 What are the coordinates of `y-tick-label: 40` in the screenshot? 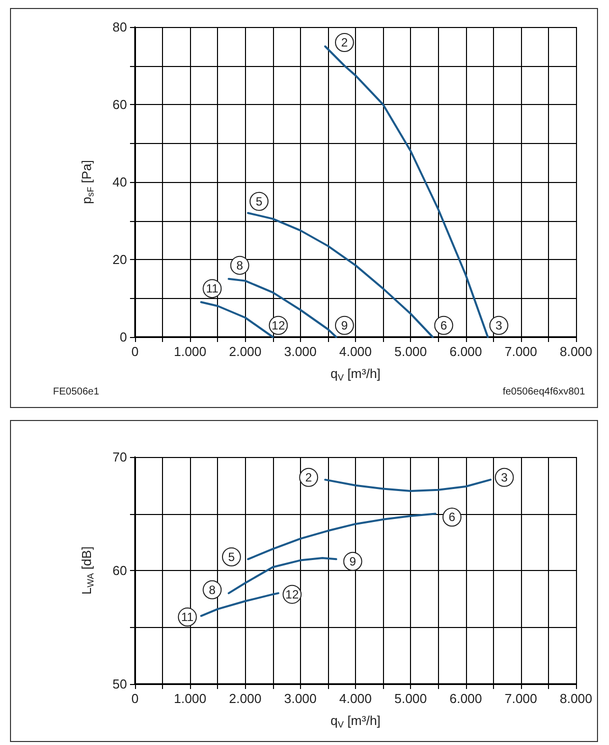 It's located at (119, 182).